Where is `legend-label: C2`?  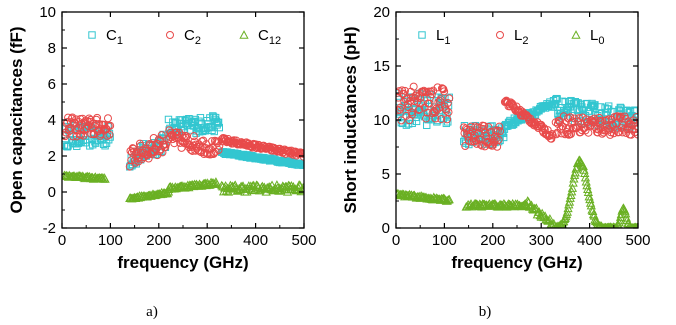
legend-label: C2 is located at coordinates (192, 37).